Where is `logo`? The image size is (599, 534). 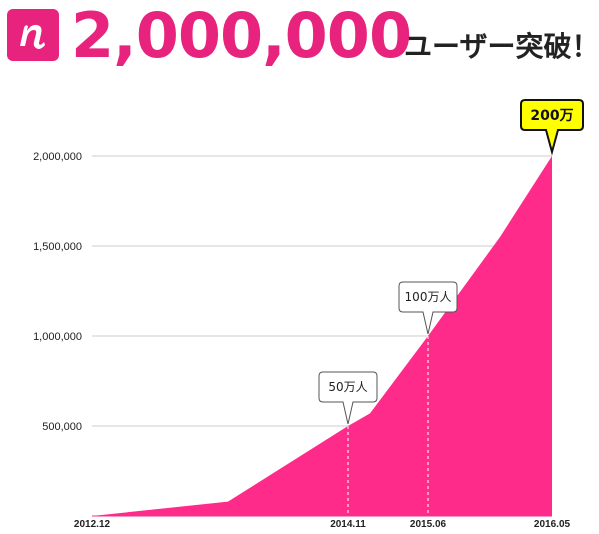 logo is located at coordinates (33, 35).